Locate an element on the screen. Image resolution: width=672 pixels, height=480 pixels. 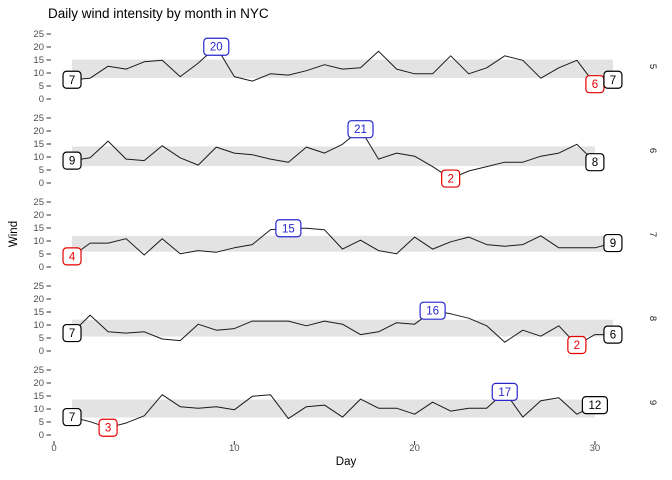
last-value-label-month-9: 12 is located at coordinates (595, 406).